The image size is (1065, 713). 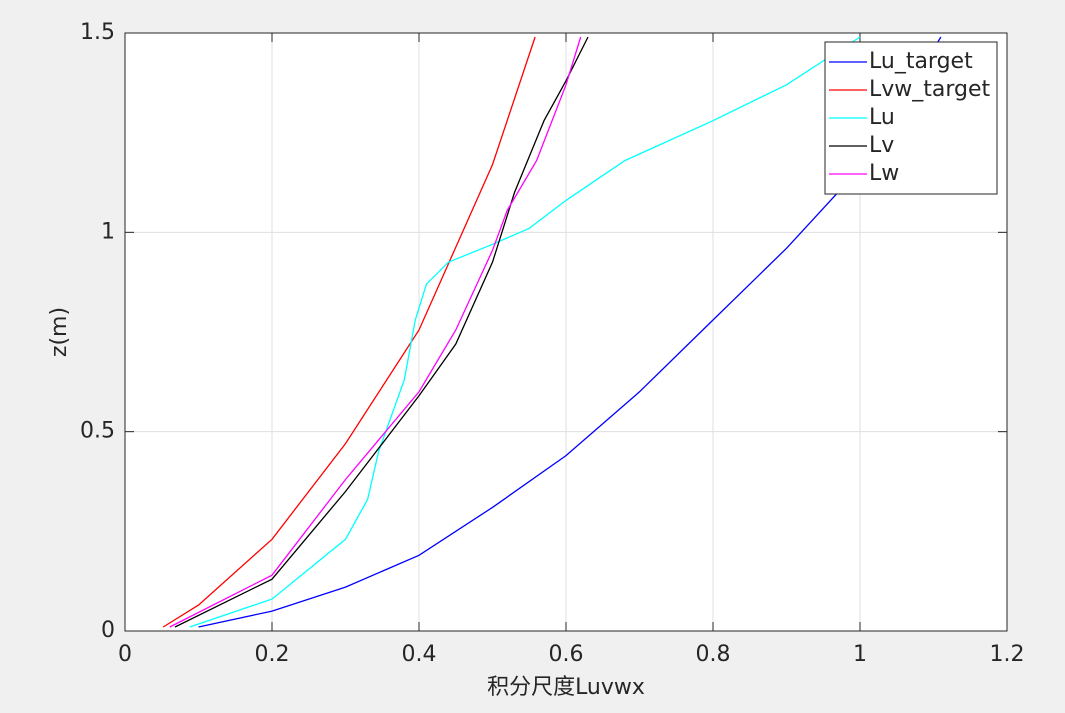 What do you see at coordinates (419, 654) in the screenshot?
I see `x-tick-label: 0.4` at bounding box center [419, 654].